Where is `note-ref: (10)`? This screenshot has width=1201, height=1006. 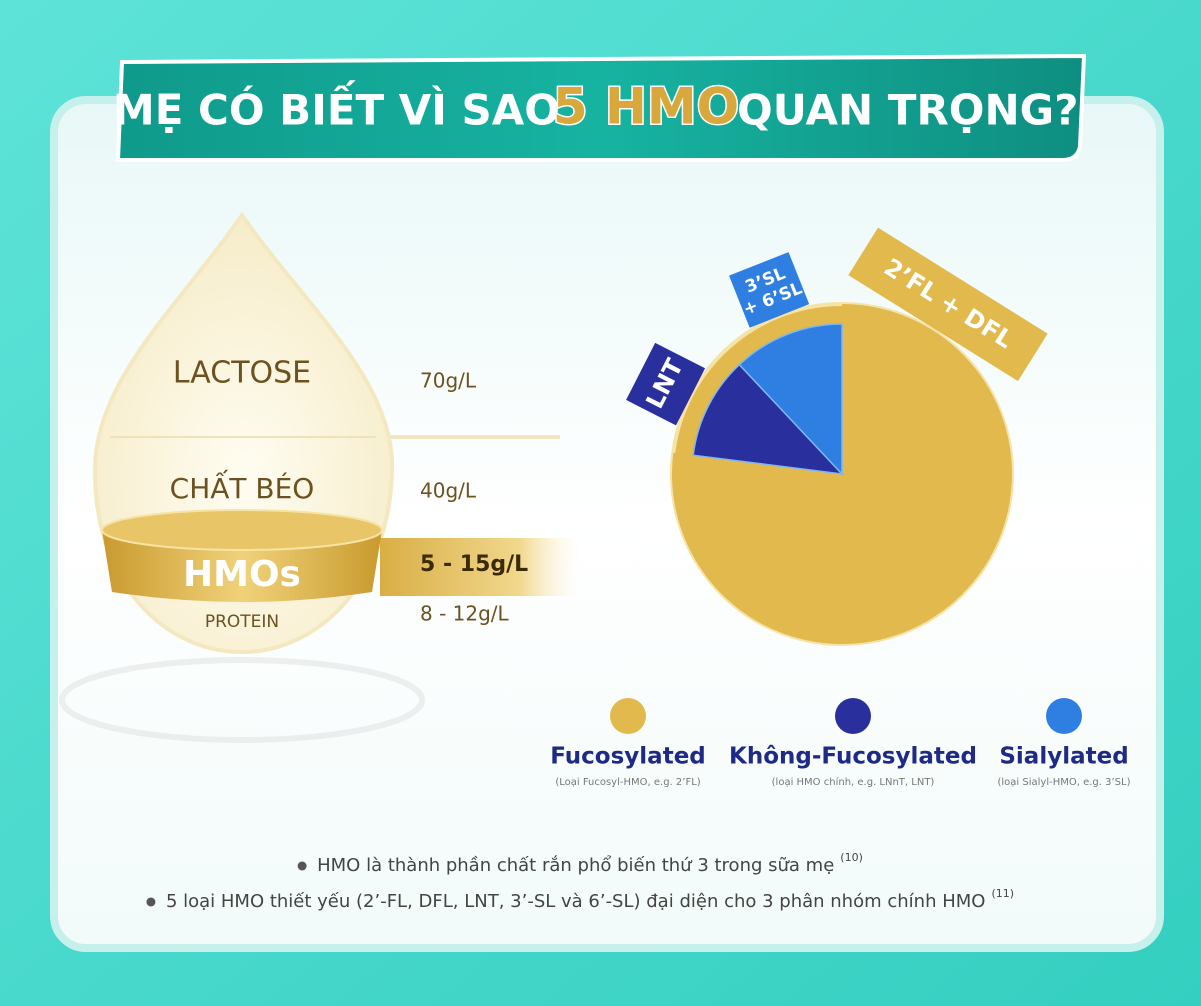
note-ref: (10) is located at coordinates (851, 857).